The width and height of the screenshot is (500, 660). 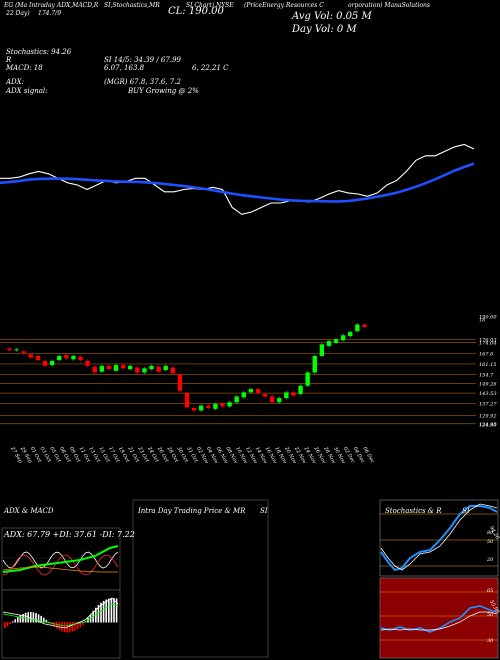 I want to click on adx-minus-di-line, so click(x=60, y=565).